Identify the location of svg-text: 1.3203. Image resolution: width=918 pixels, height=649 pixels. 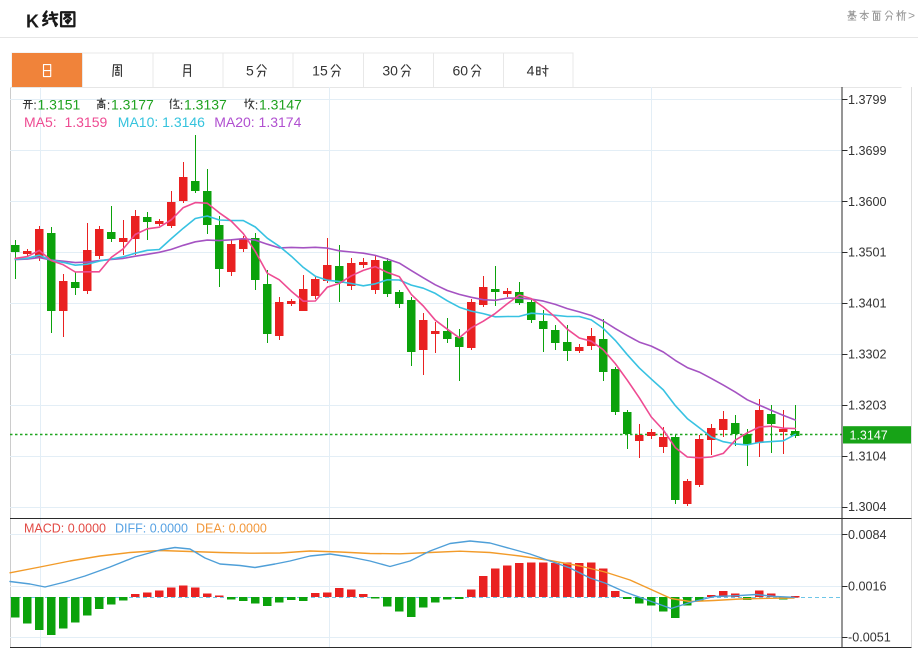
(867, 405).